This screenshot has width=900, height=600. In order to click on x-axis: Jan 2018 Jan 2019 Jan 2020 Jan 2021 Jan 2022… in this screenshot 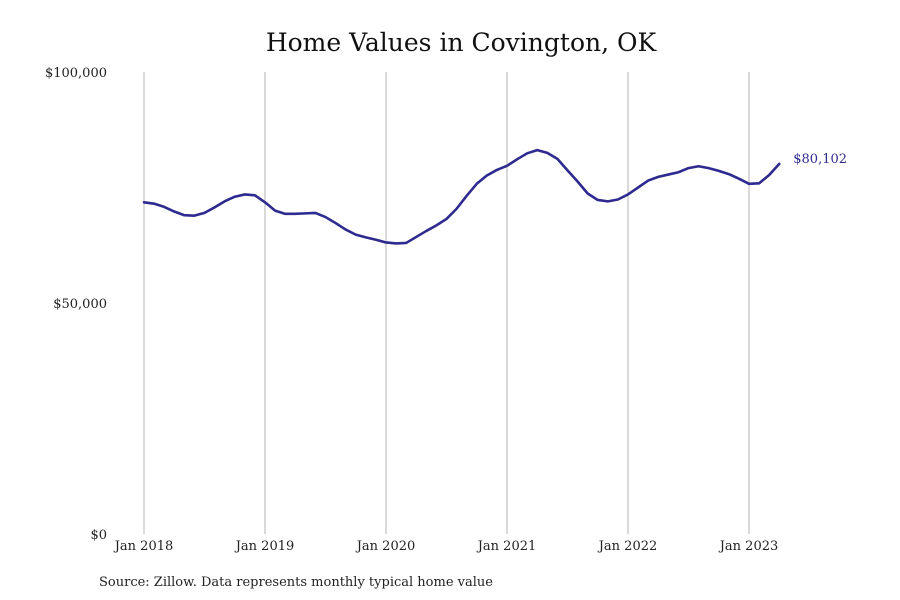, I will do `click(446, 546)`.